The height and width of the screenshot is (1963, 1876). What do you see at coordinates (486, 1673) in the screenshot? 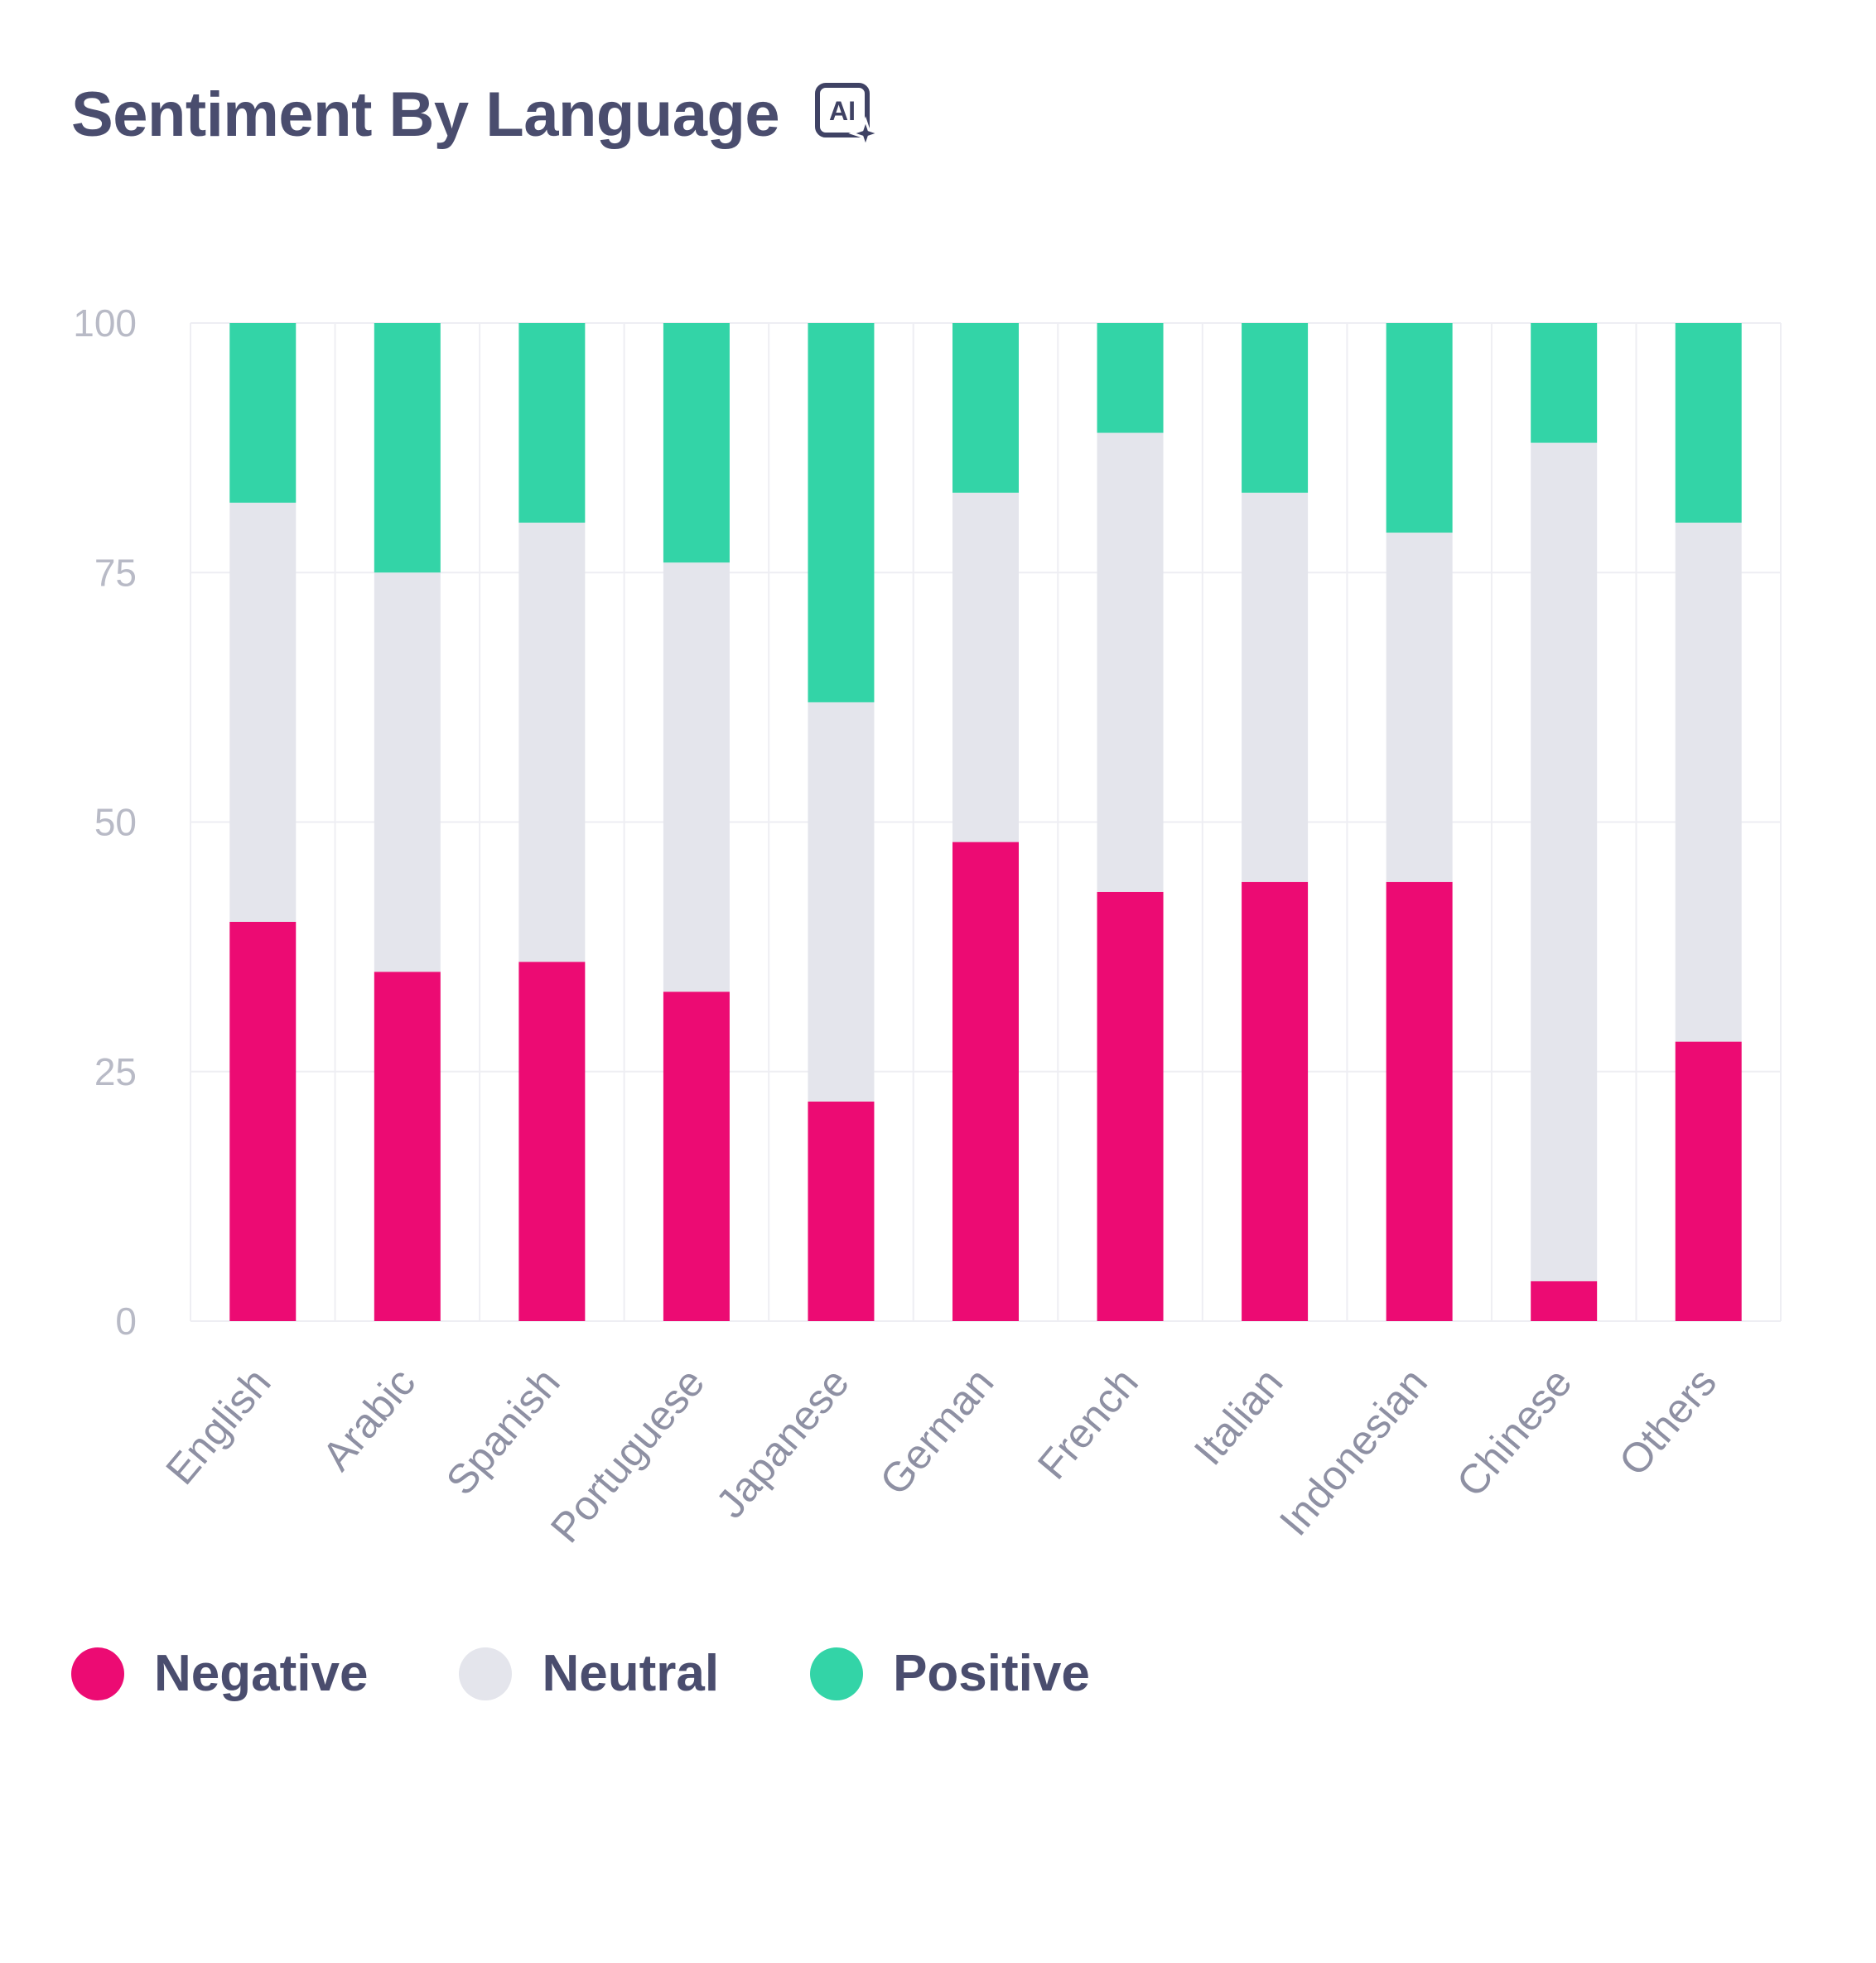
I see `legend-dot-neutral` at bounding box center [486, 1673].